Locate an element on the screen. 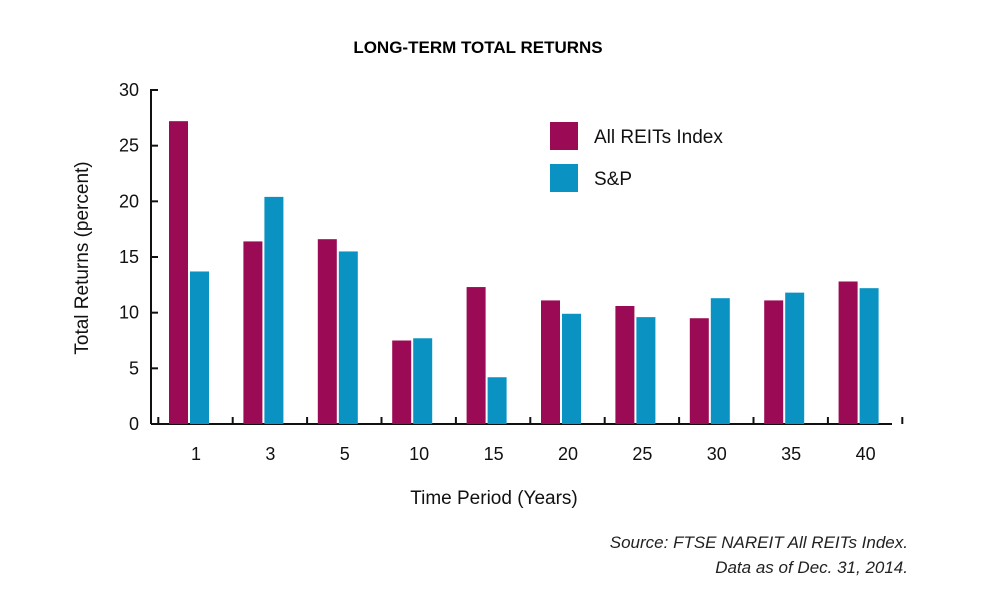  x-tick-label: 3 is located at coordinates (270, 454).